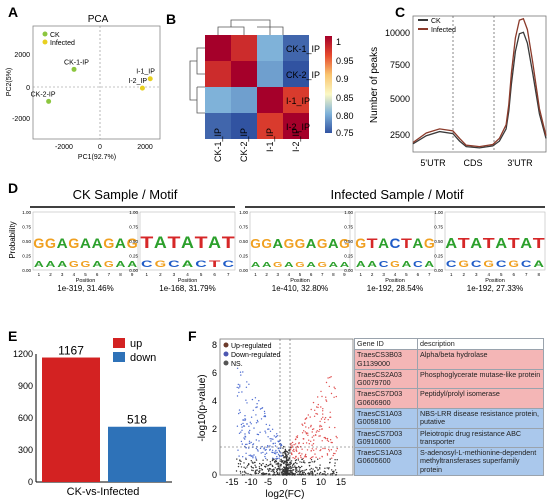 The height and width of the screenshot is (503, 550). What do you see at coordinates (300, 241) in the screenshot?
I see `motif-frame` at bounding box center [300, 241].